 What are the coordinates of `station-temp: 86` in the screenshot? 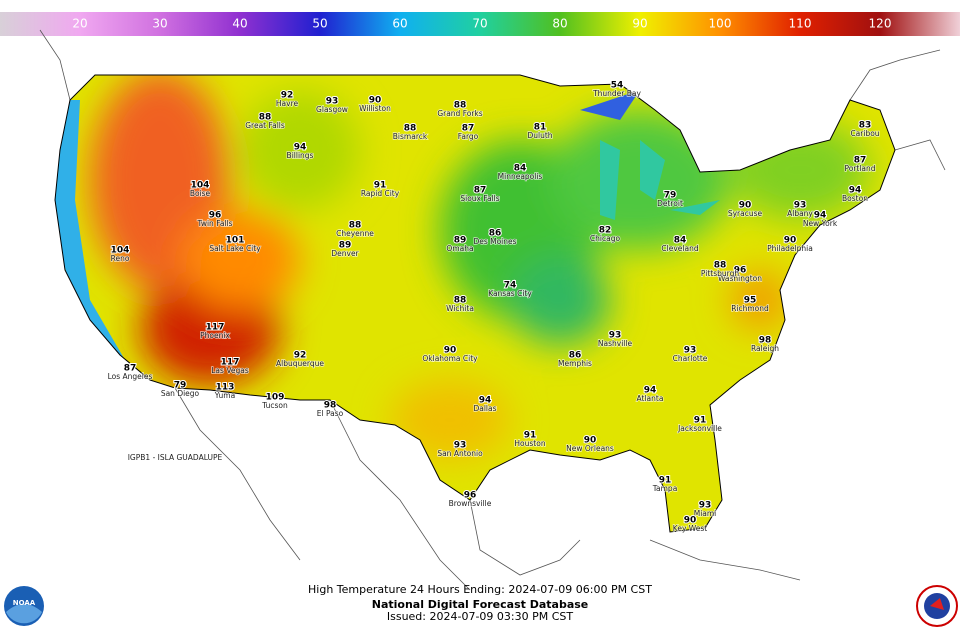 It's located at (575, 356).